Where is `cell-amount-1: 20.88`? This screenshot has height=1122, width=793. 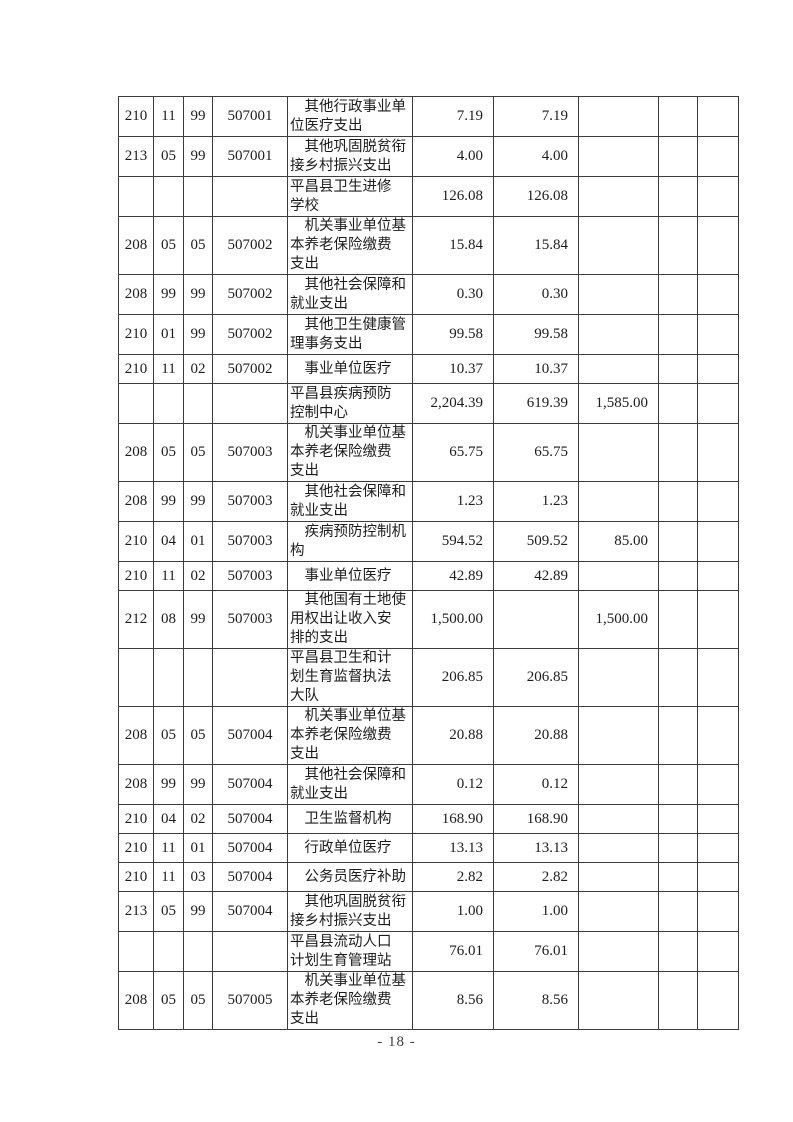
cell-amount-1: 20.88 is located at coordinates (453, 735).